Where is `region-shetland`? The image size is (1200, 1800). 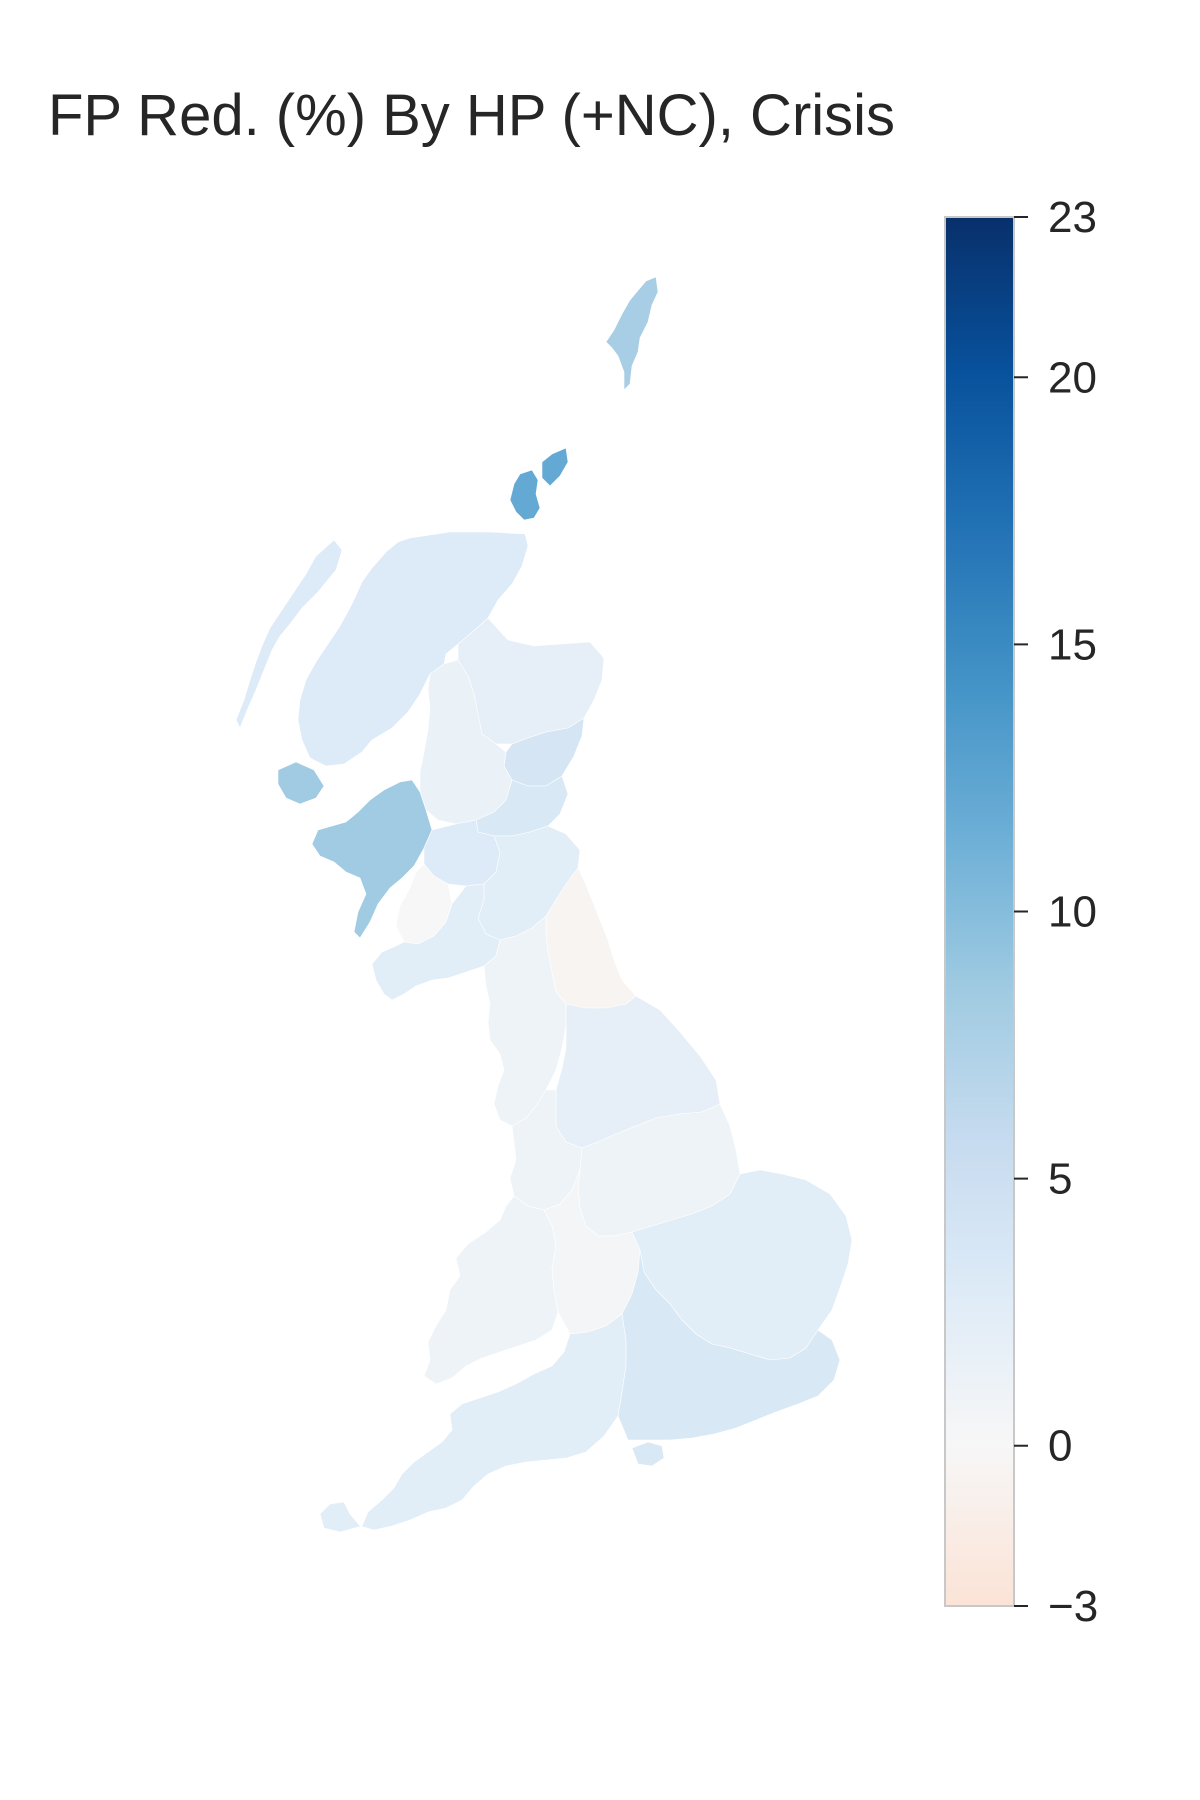 region-shetland is located at coordinates (632, 333).